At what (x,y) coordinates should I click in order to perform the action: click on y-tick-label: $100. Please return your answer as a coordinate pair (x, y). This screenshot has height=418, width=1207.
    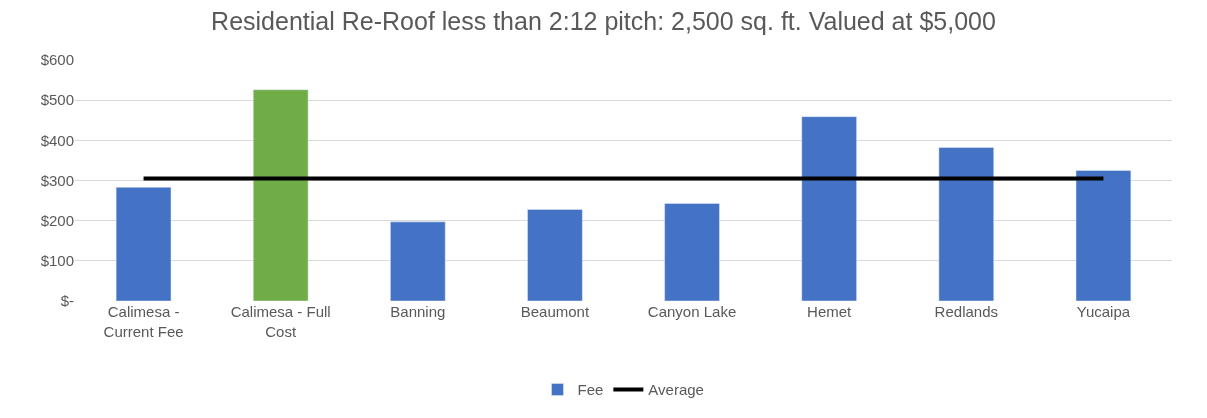
    Looking at the image, I should click on (57, 261).